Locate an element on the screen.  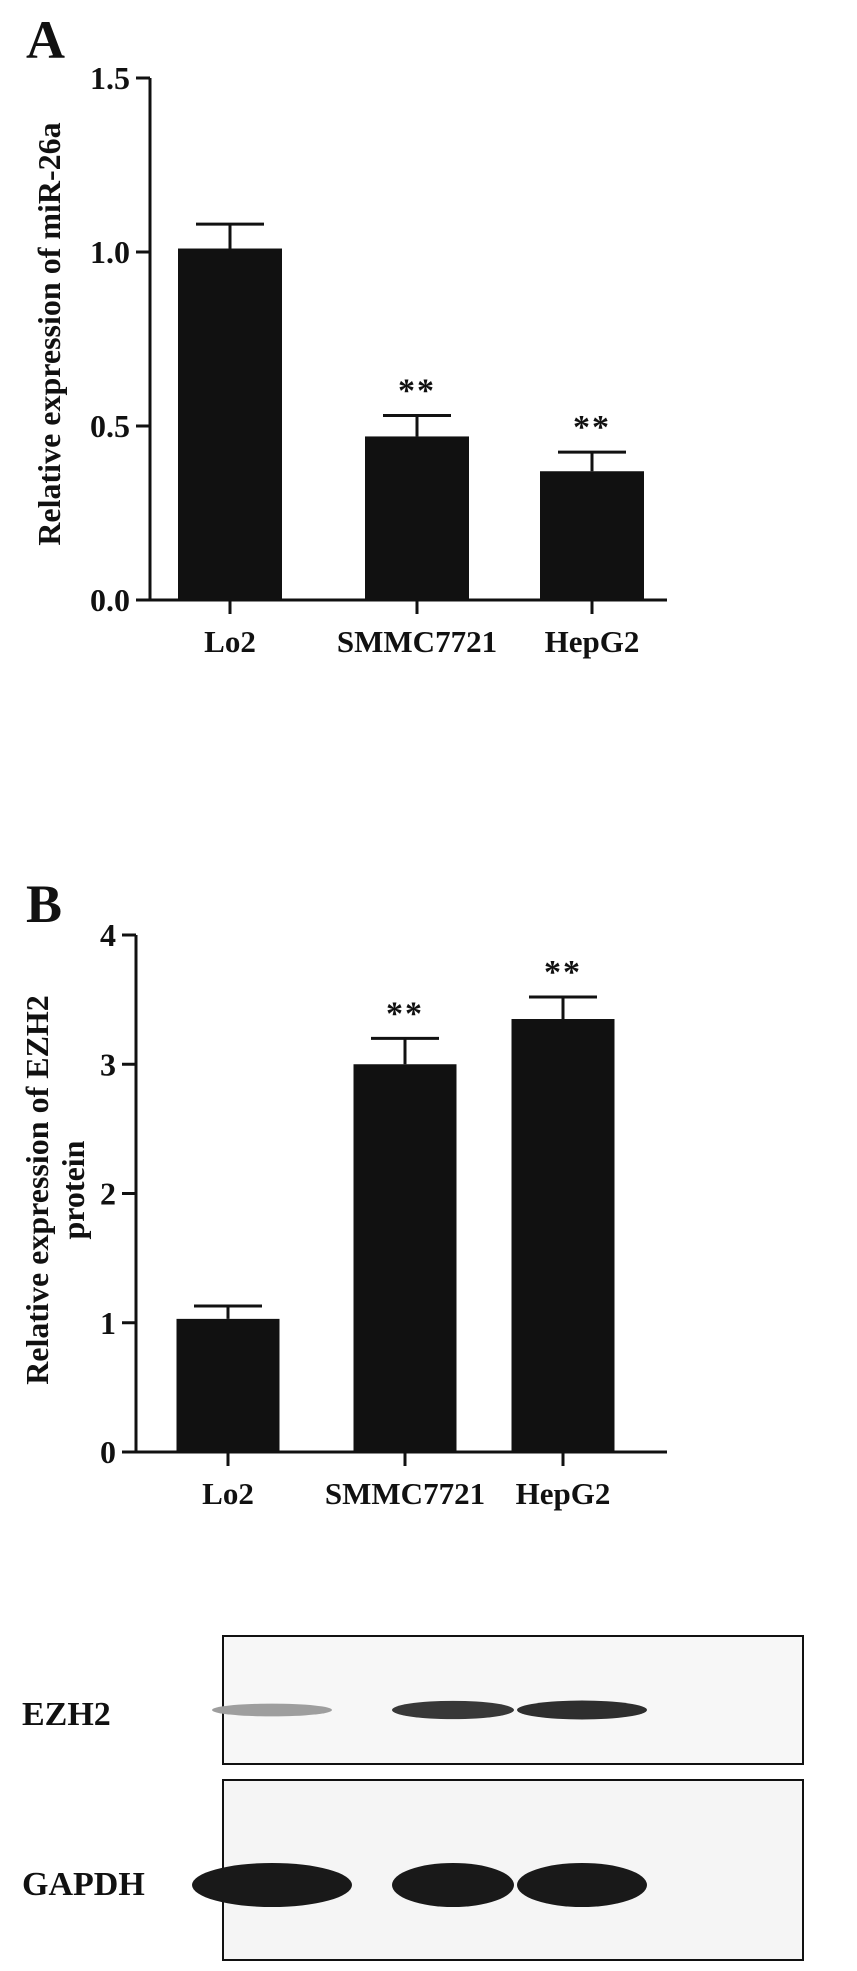
y-tick-label: 2 is located at coordinates (108, 1194).